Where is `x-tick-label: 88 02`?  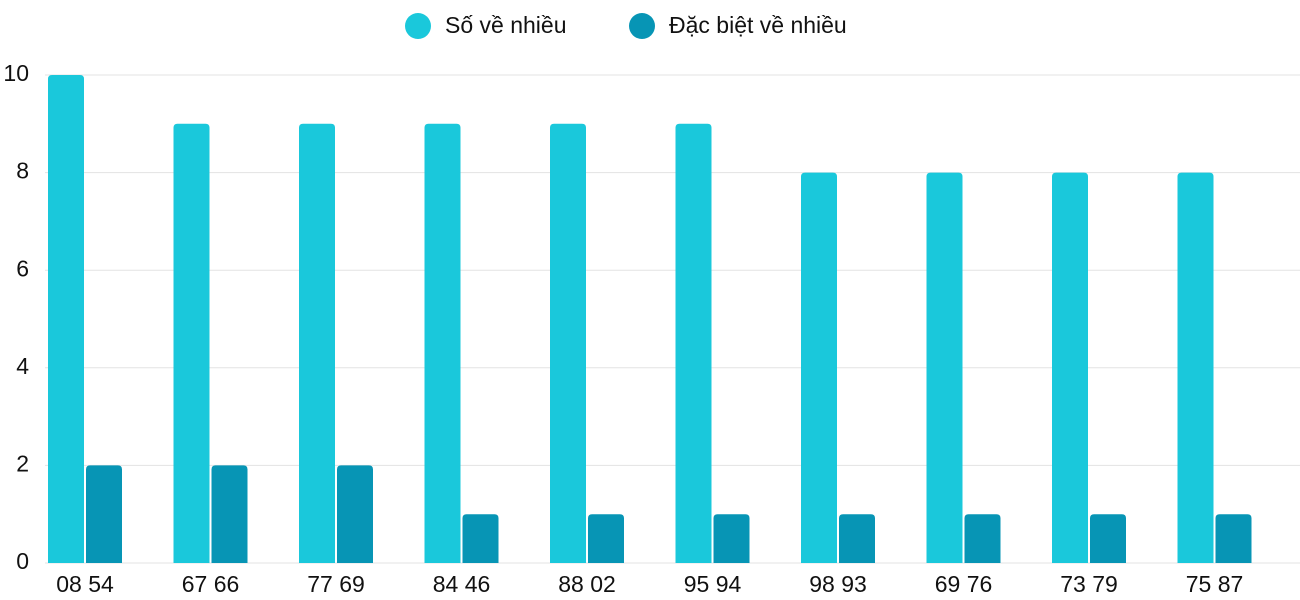
x-tick-label: 88 02 is located at coordinates (587, 584).